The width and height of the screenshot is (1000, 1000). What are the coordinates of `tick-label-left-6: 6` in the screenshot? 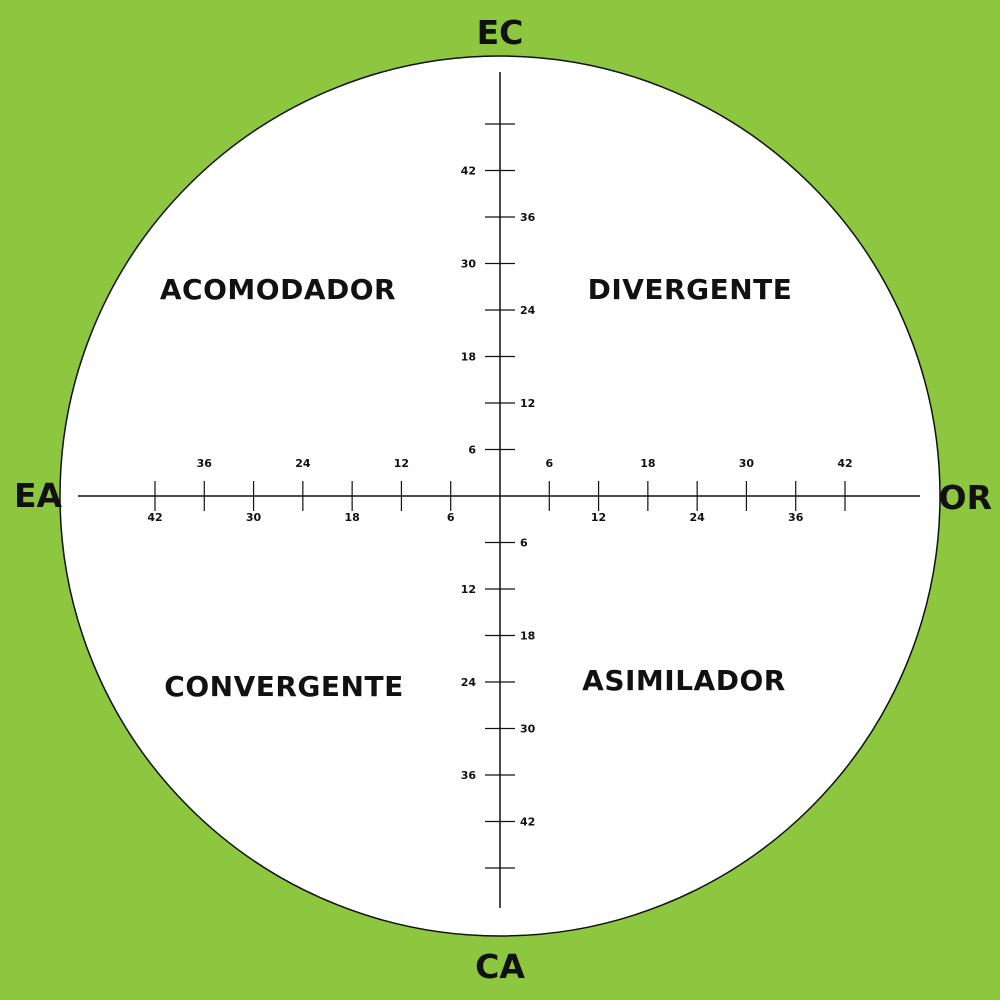 It's located at (451, 517).